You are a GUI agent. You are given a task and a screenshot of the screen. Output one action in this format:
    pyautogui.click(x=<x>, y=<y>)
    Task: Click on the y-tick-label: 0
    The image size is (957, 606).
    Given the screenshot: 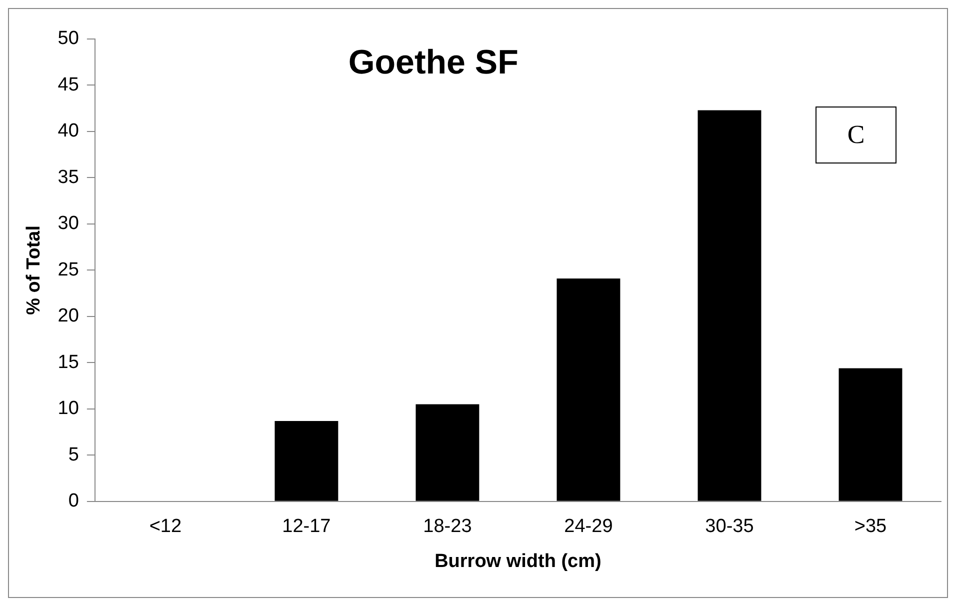 What is the action you would take?
    pyautogui.click(x=73, y=501)
    